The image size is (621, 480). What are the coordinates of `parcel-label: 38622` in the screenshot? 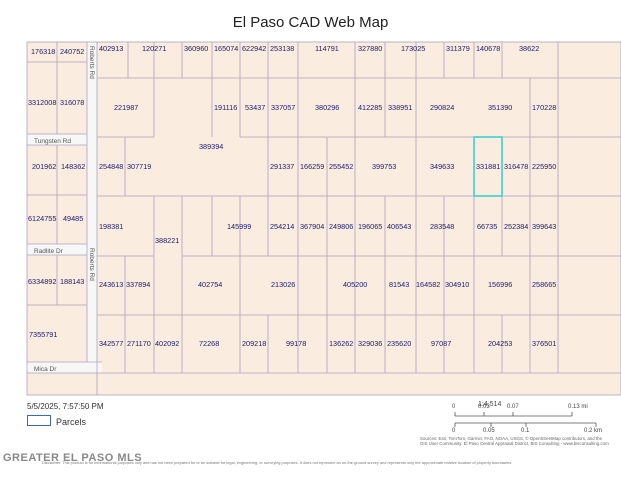 It's located at (529, 48).